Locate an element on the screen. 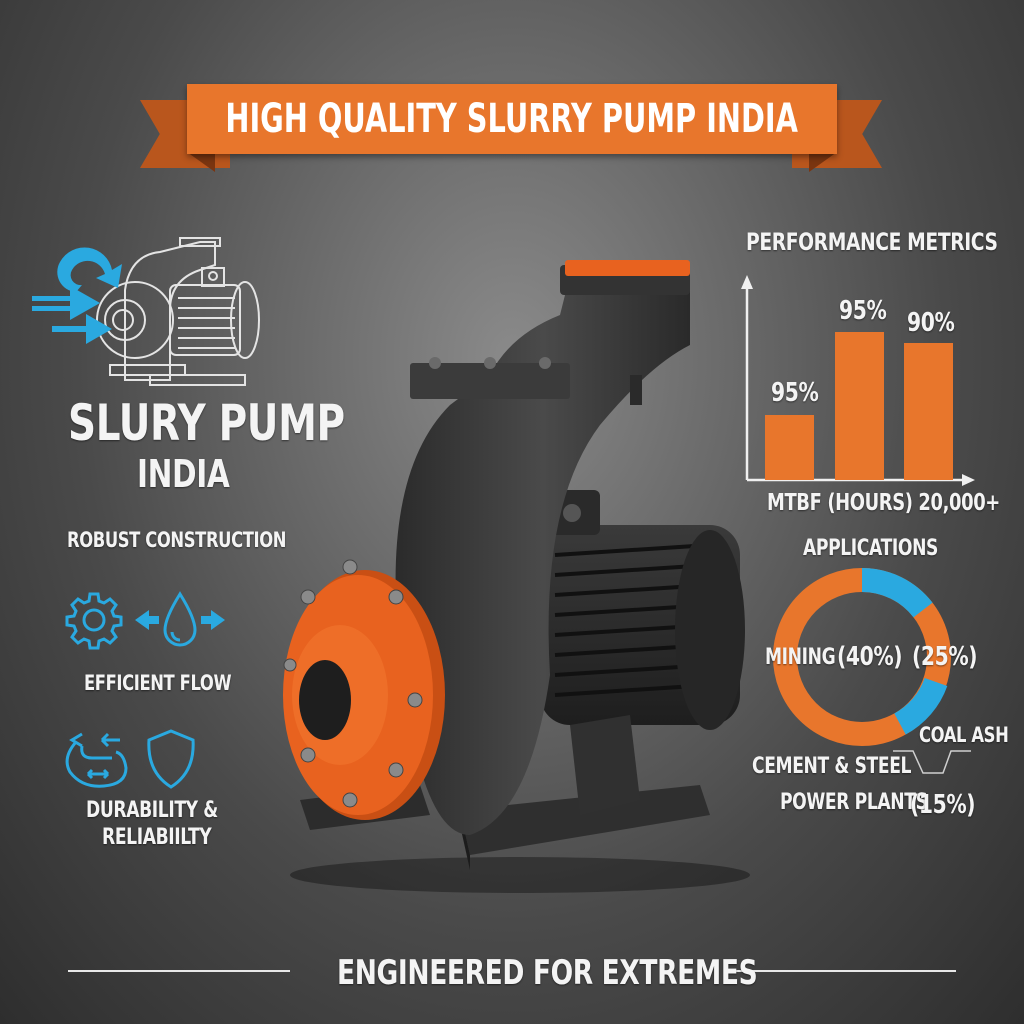  banner: HIGH QUALITY SLURRY PUMP INDIA is located at coordinates (512, 119).